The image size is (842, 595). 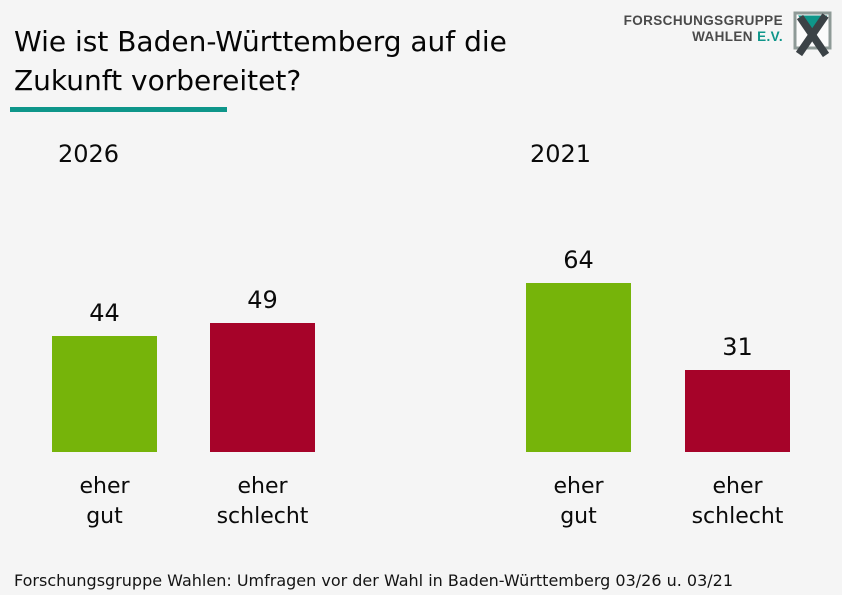 I want to click on logo-line1: FORSCHUNGSGRUPPE, so click(x=703, y=20).